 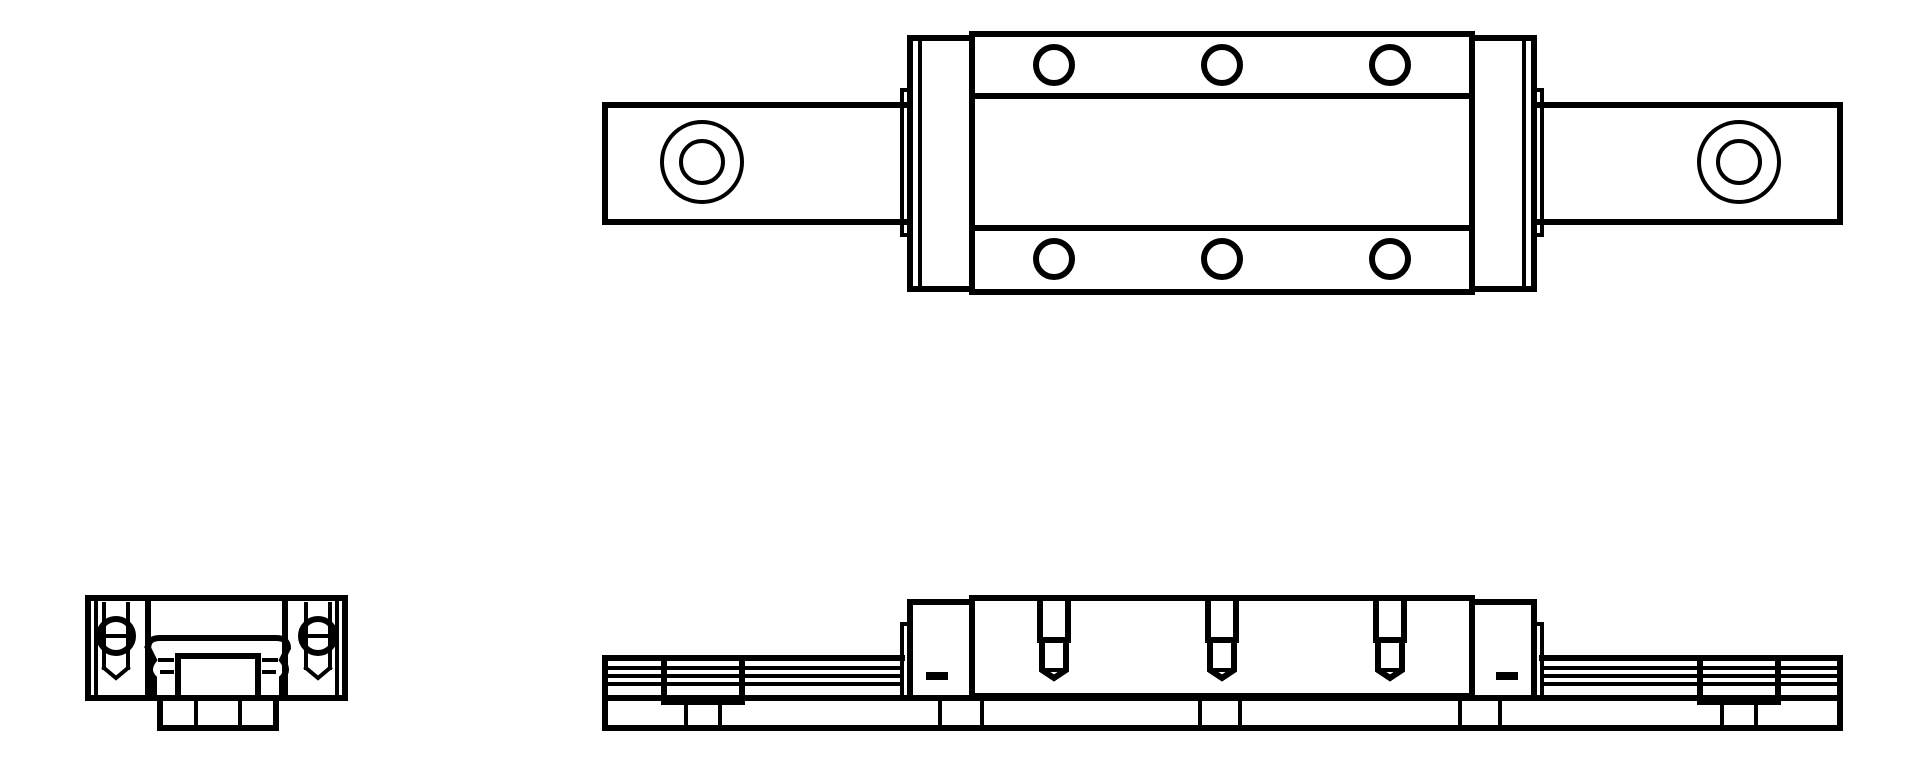 I want to click on rail-profile, so click(x=217, y=683).